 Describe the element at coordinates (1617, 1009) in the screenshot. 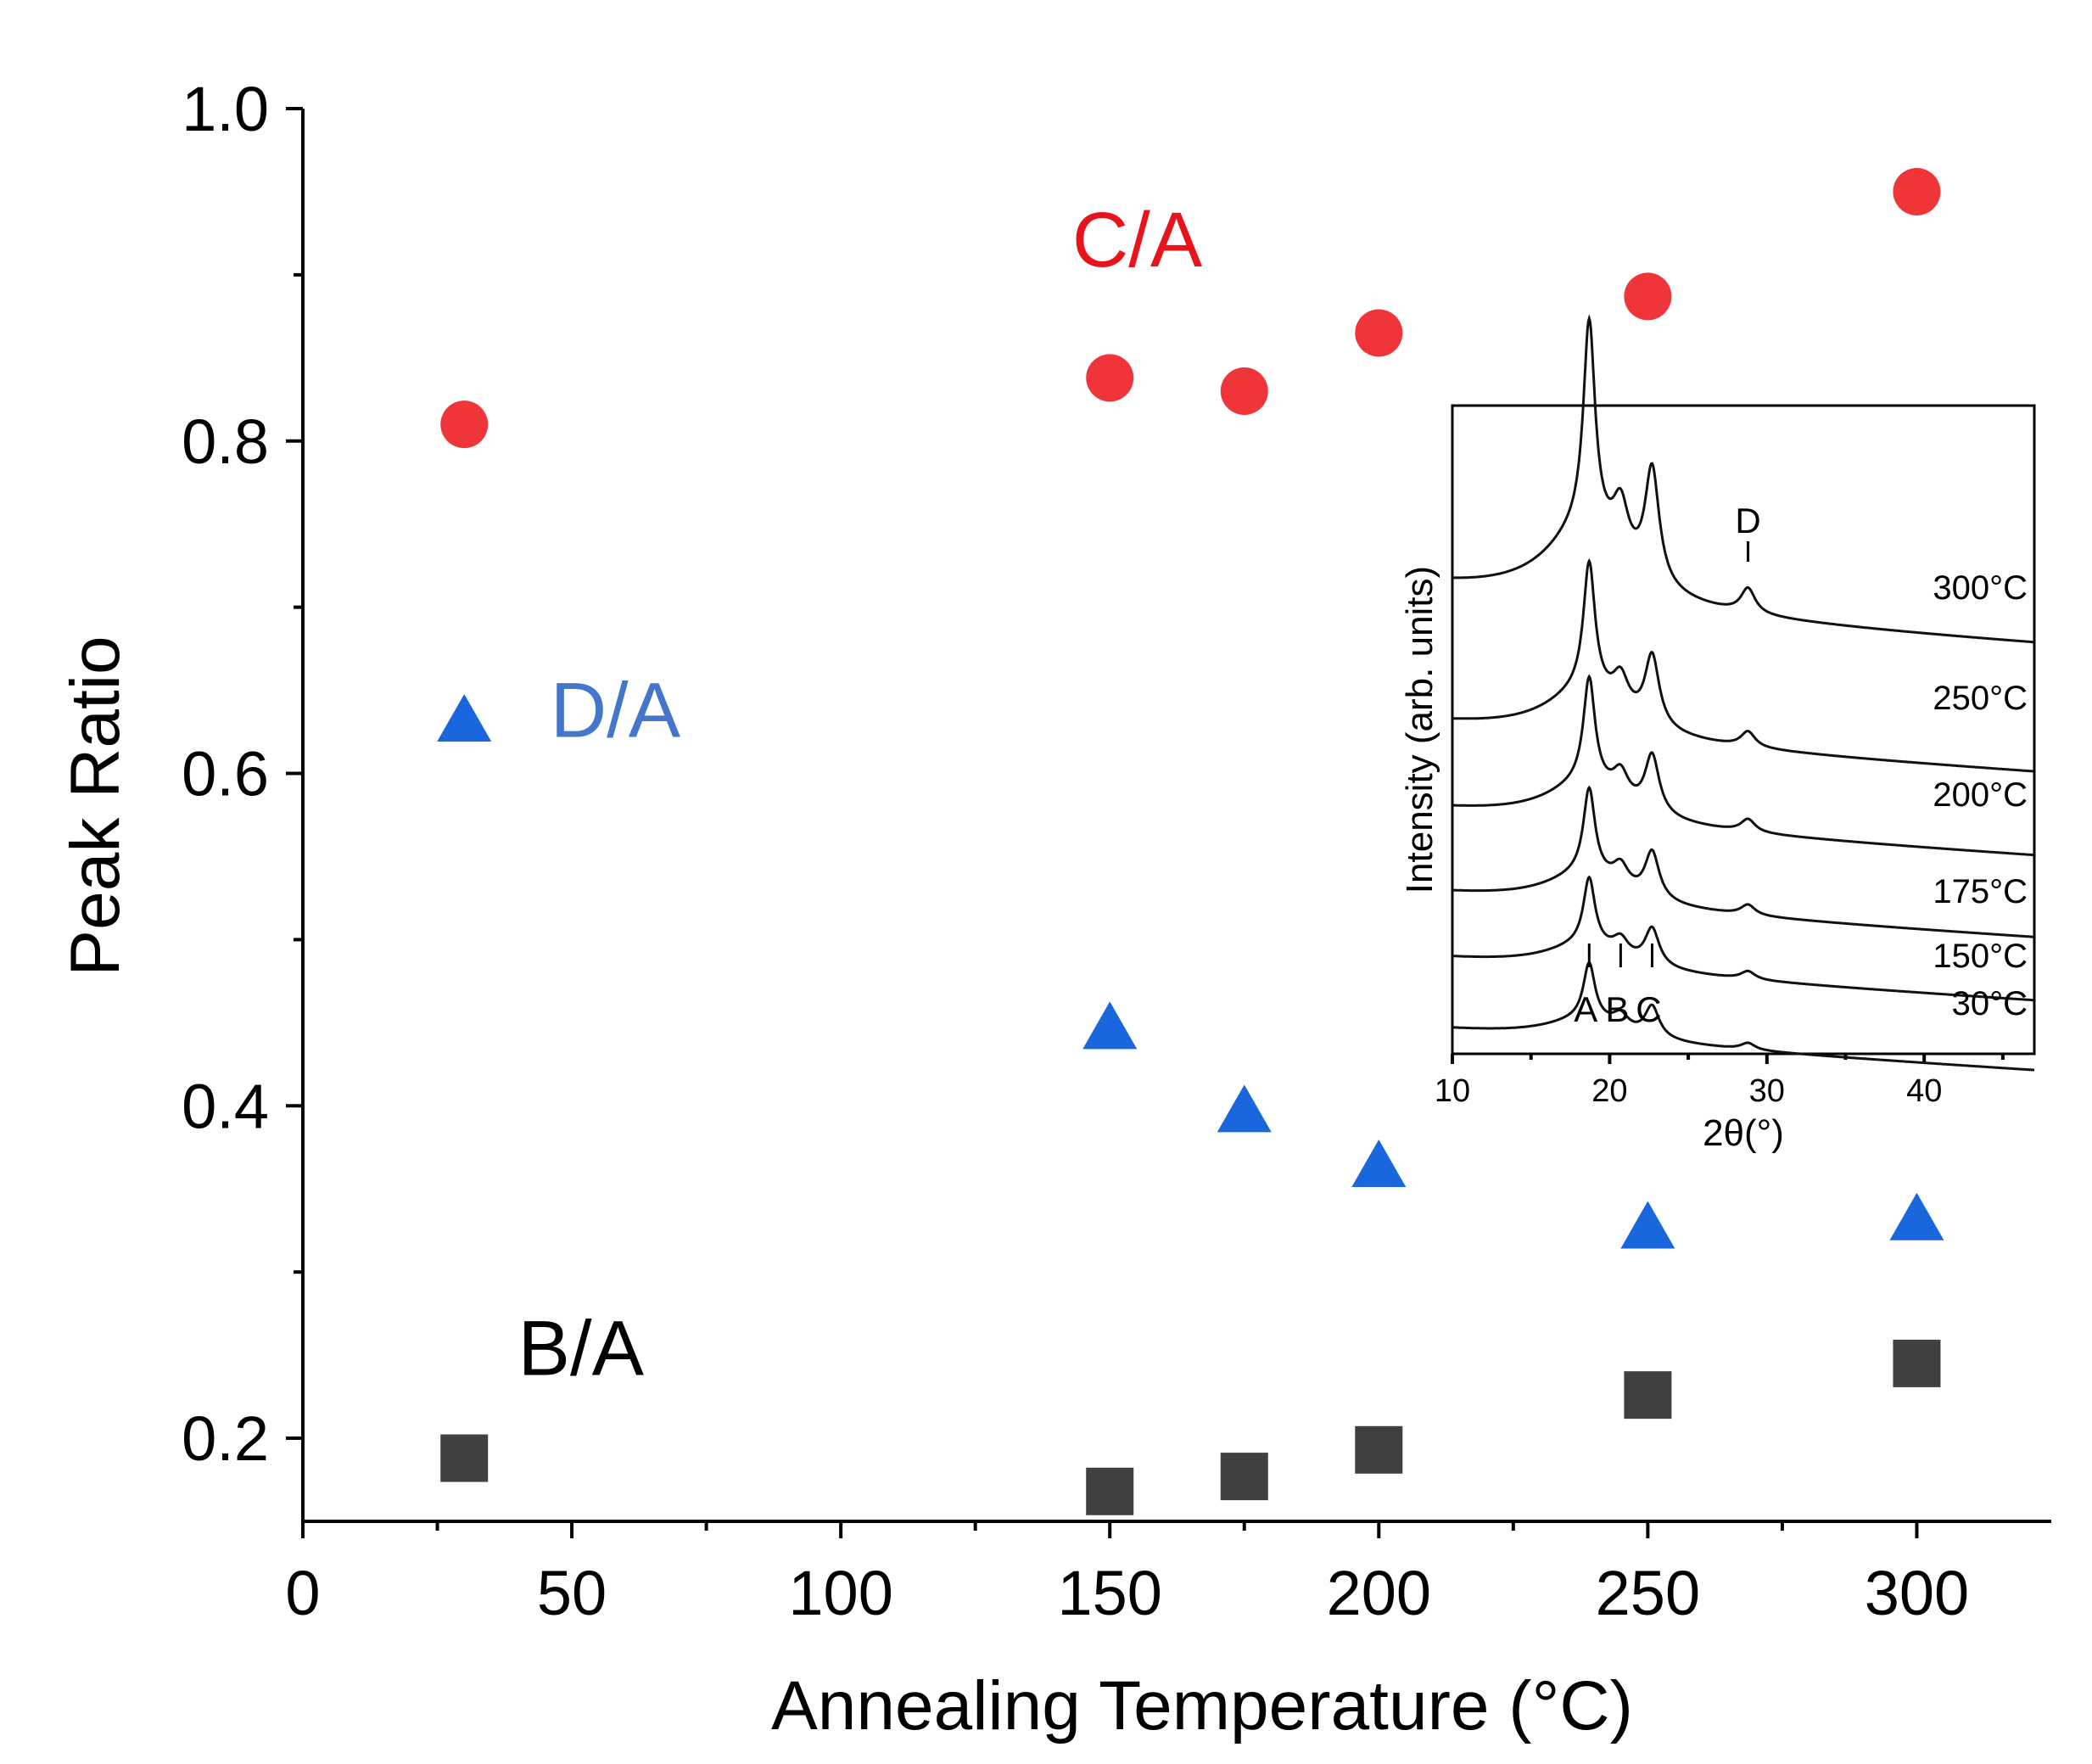

I see `inset-peak-label: B` at that location.